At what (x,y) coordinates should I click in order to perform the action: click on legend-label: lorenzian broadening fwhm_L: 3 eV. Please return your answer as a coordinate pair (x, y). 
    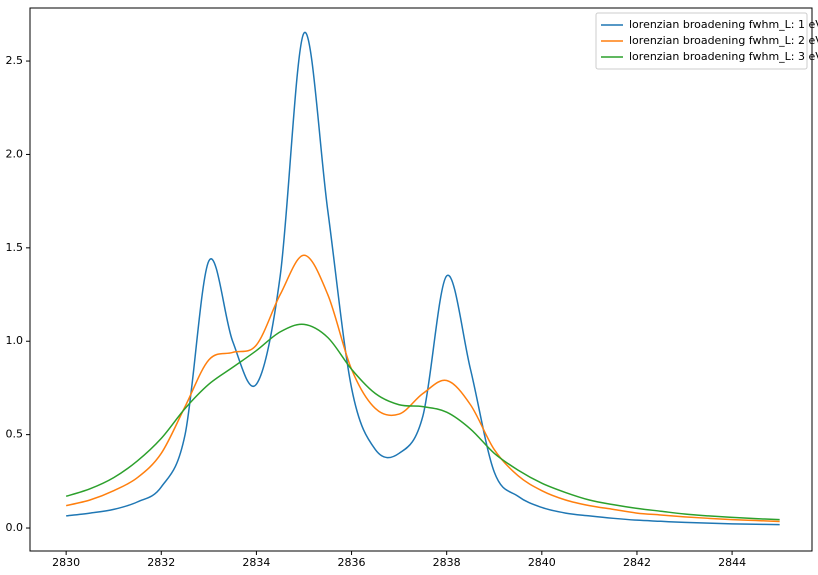
    Looking at the image, I should click on (723, 56).